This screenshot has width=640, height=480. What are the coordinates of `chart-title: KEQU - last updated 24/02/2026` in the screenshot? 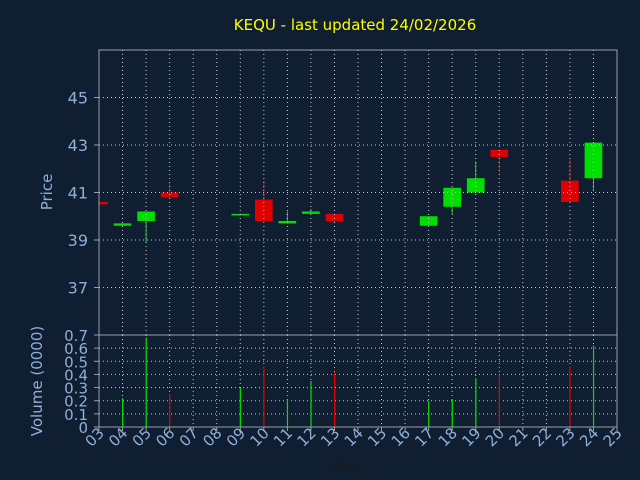 It's located at (355, 25).